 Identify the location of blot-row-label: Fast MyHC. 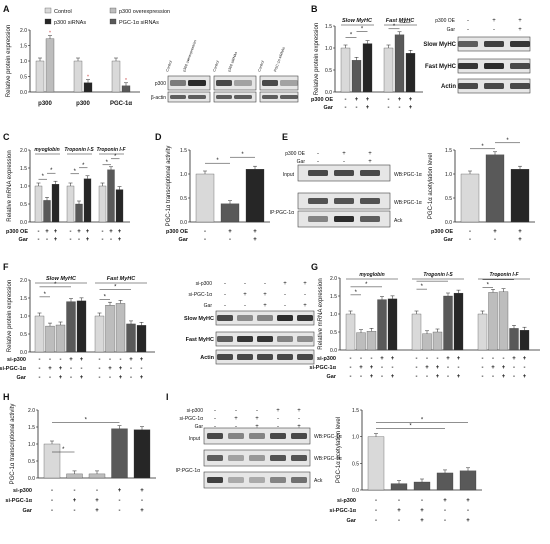
(200, 340).